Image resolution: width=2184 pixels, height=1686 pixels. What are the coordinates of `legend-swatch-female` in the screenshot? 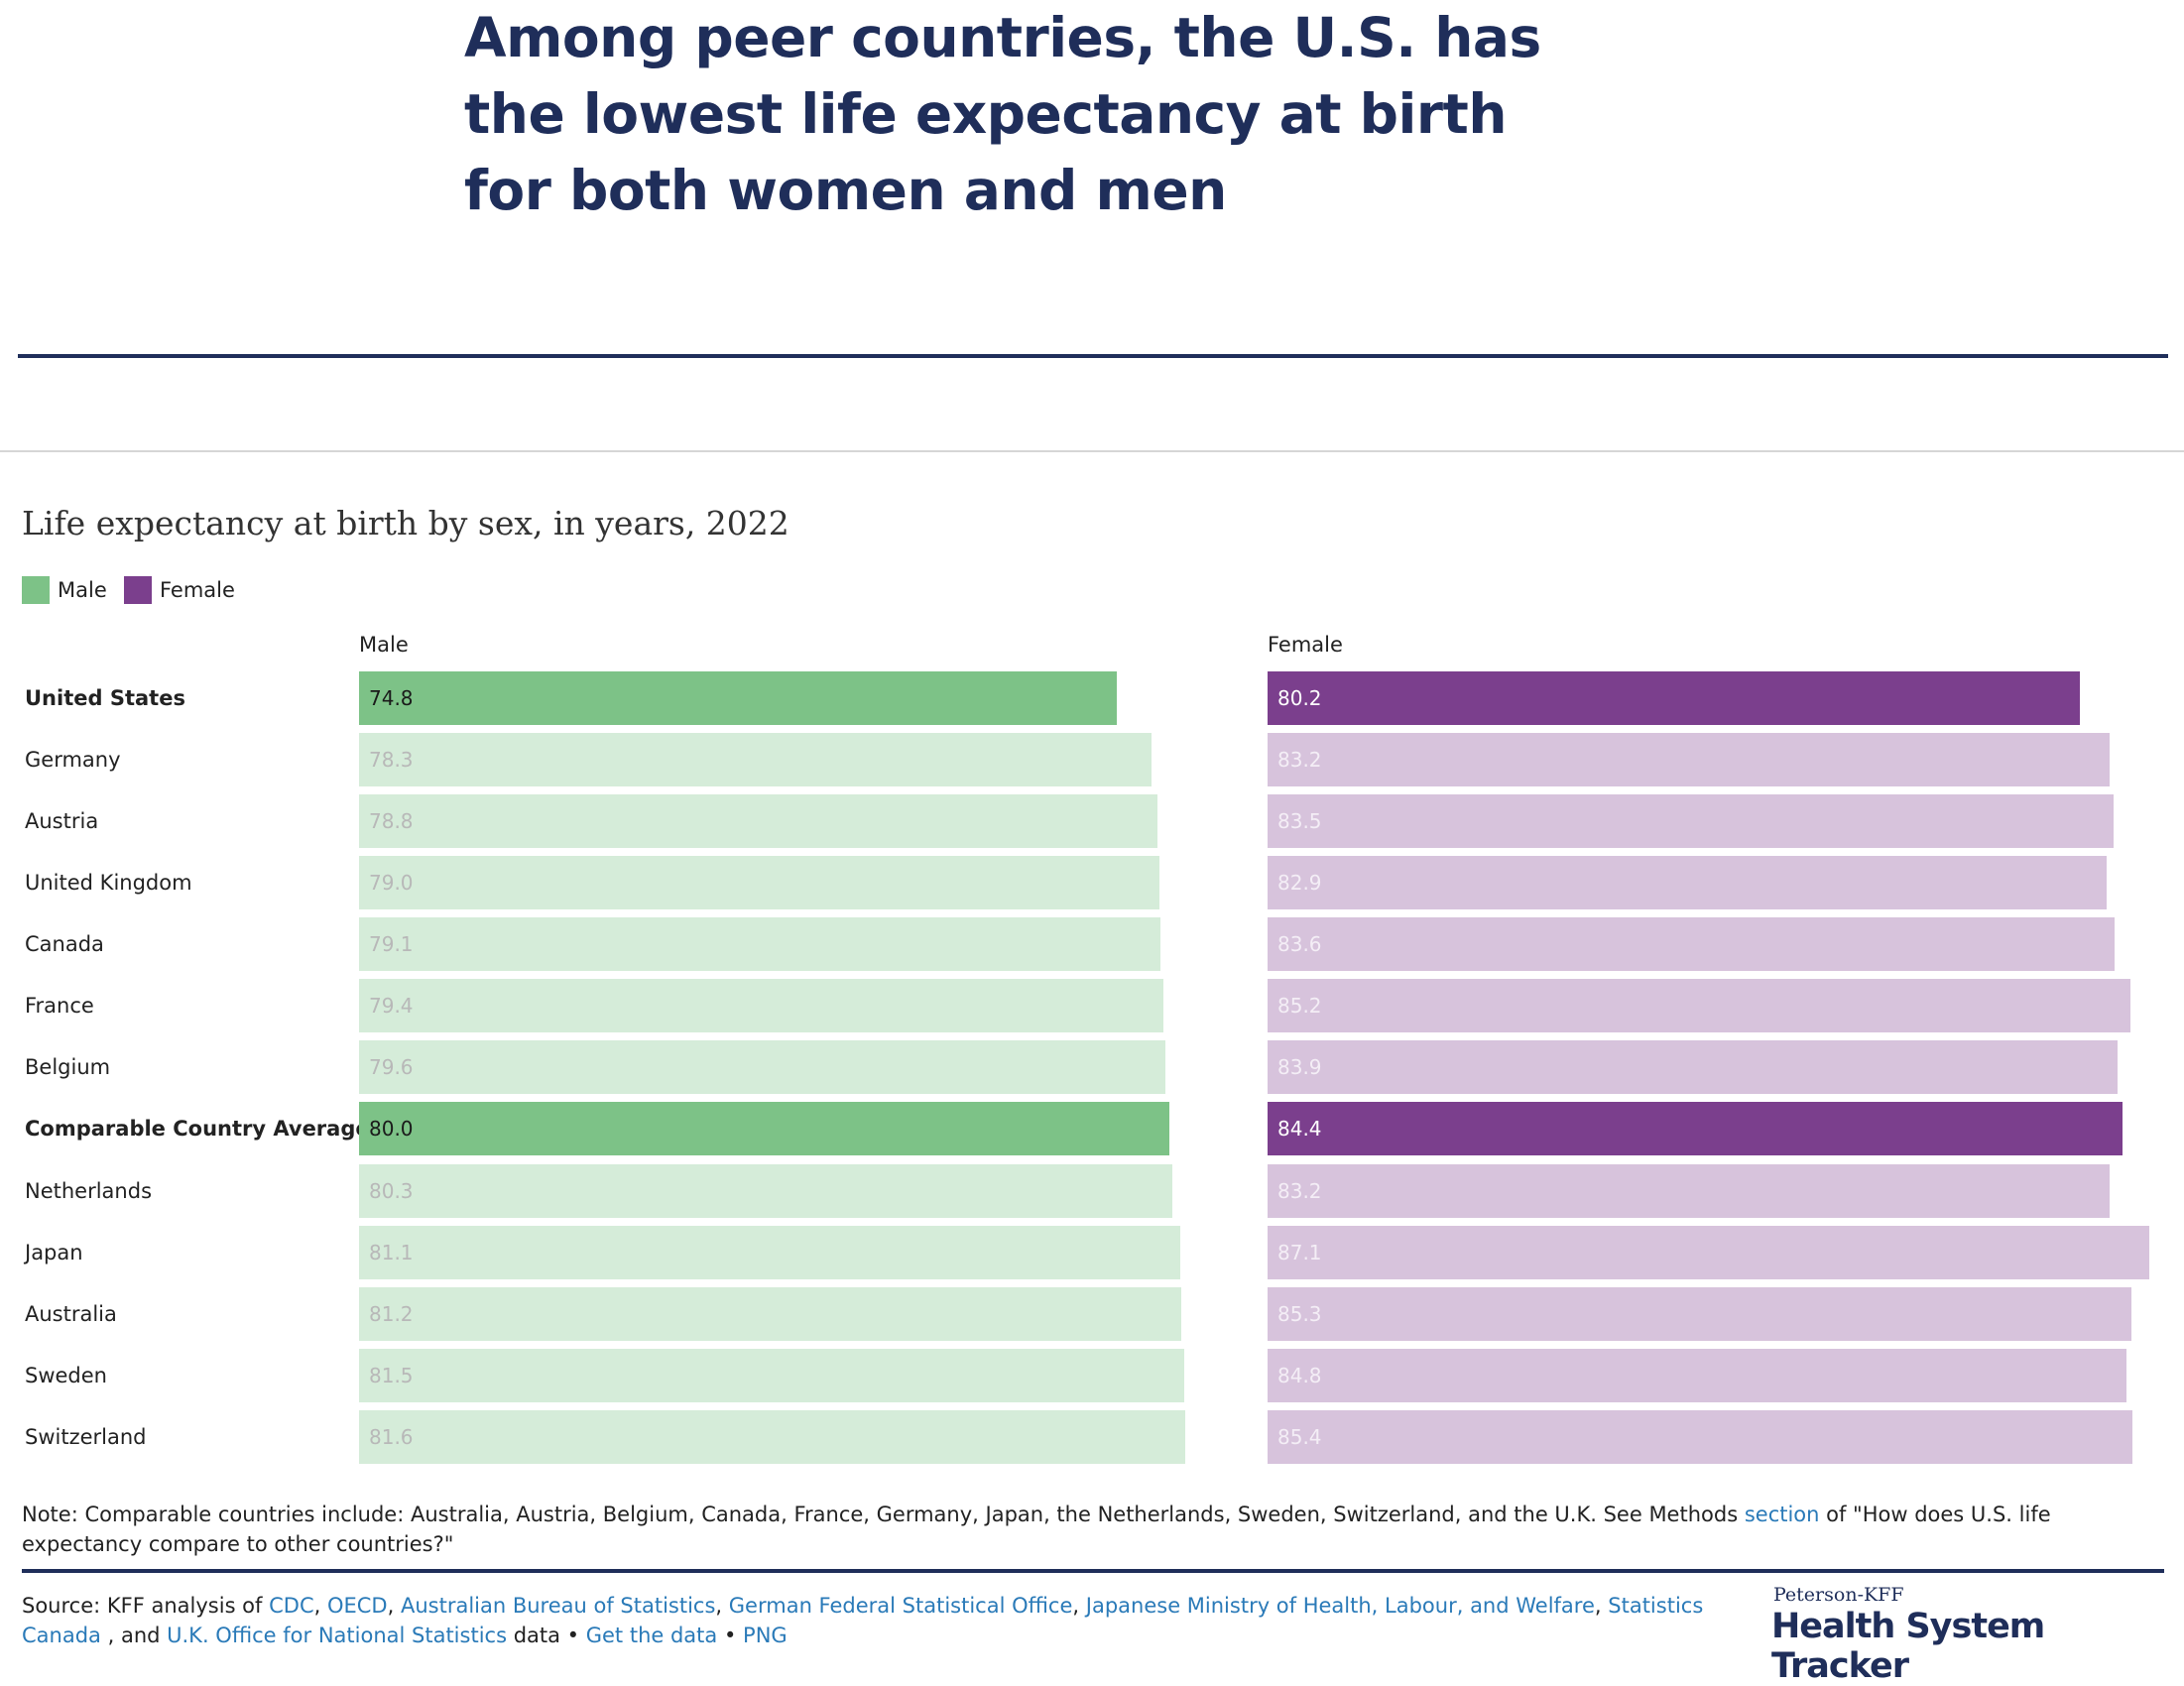 It's located at (138, 590).